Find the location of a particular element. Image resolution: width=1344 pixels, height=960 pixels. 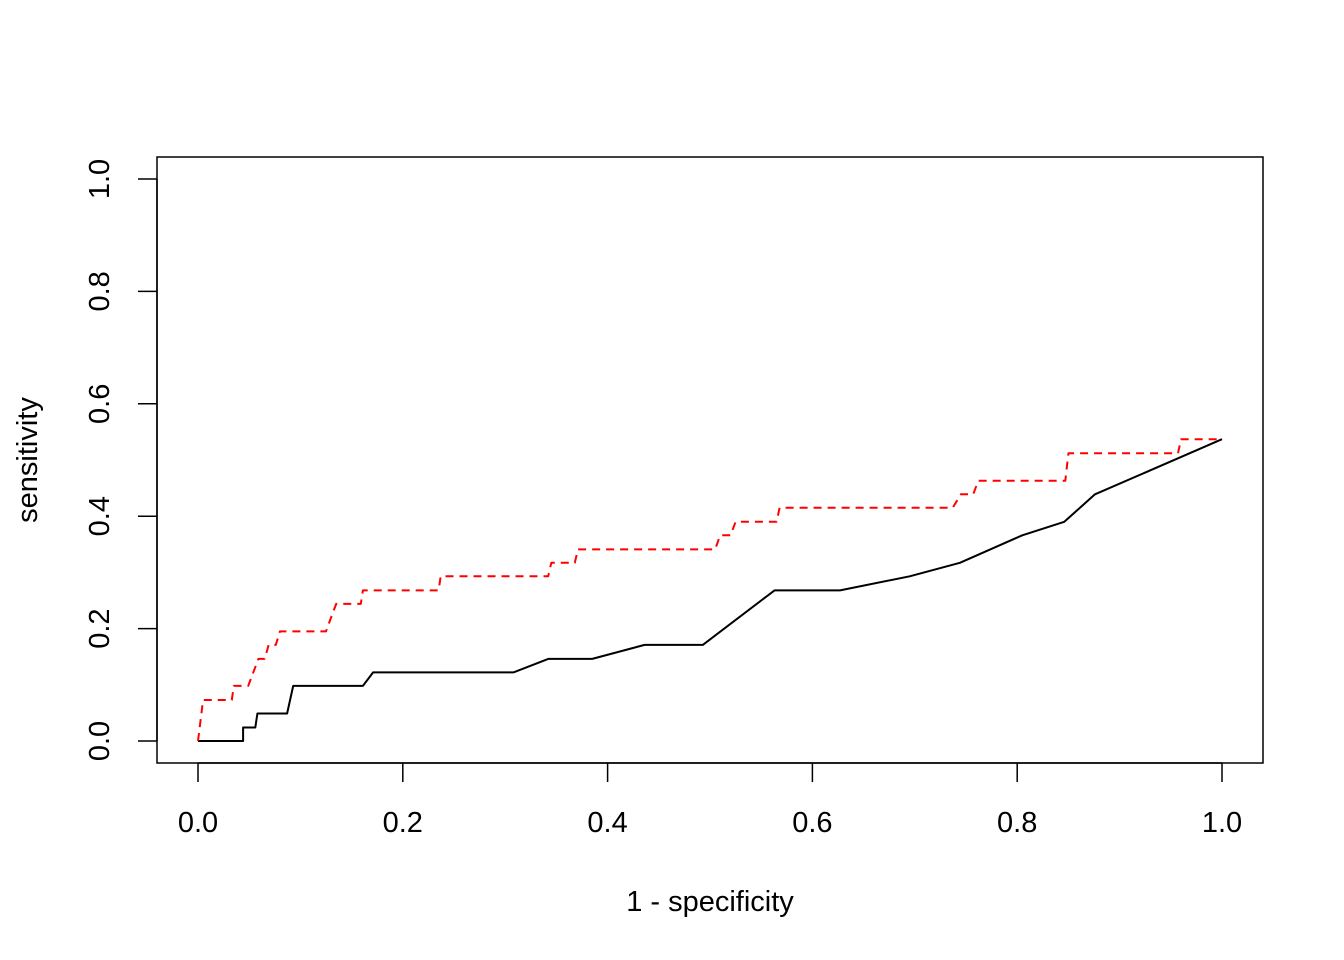

x-tick-label: 1.0 is located at coordinates (1222, 823).